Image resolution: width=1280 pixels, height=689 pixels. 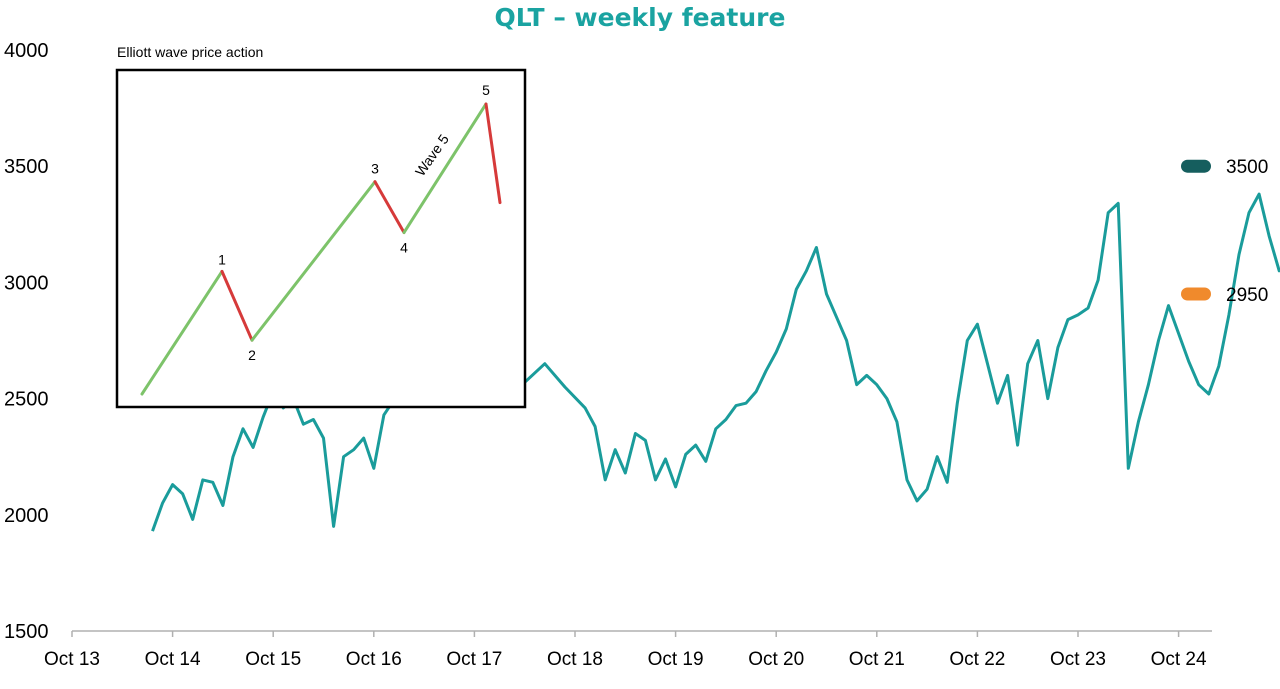 I want to click on x-tick-label: Oct 16, so click(x=374, y=659).